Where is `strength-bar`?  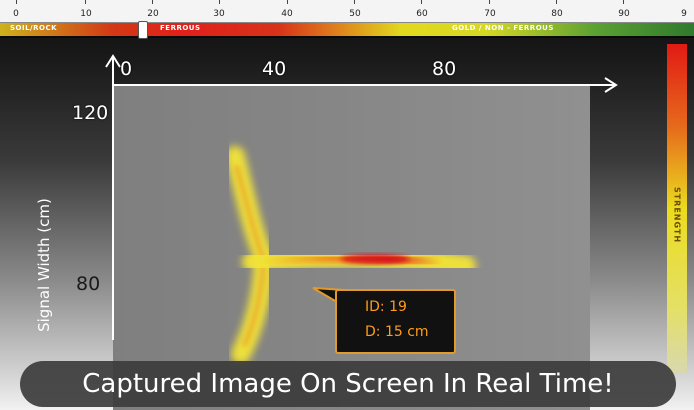
strength-bar is located at coordinates (677, 209).